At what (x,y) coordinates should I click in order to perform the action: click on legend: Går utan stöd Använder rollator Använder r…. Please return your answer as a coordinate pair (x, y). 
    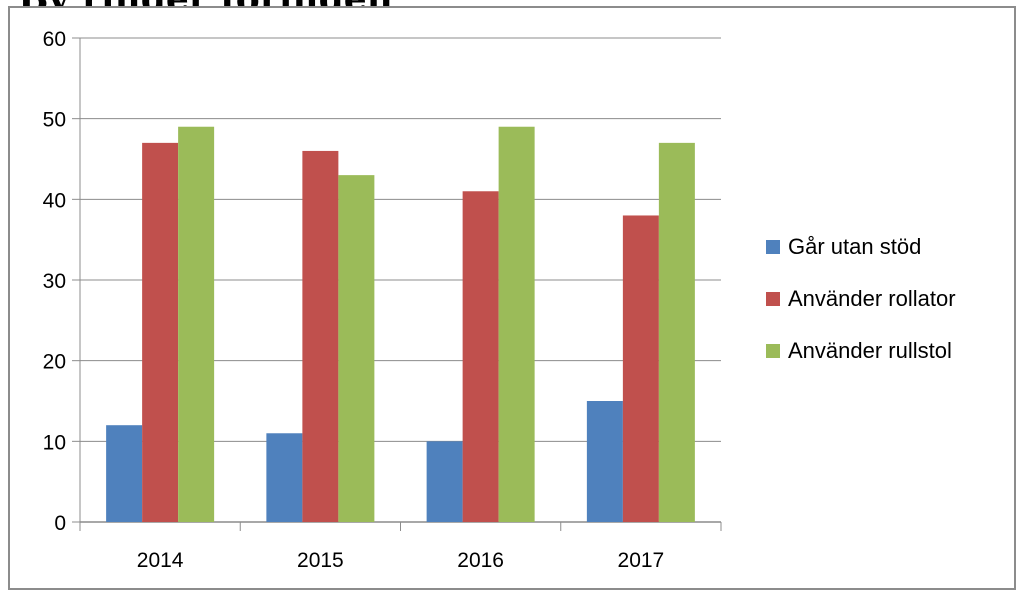
    Looking at the image, I should click on (861, 298).